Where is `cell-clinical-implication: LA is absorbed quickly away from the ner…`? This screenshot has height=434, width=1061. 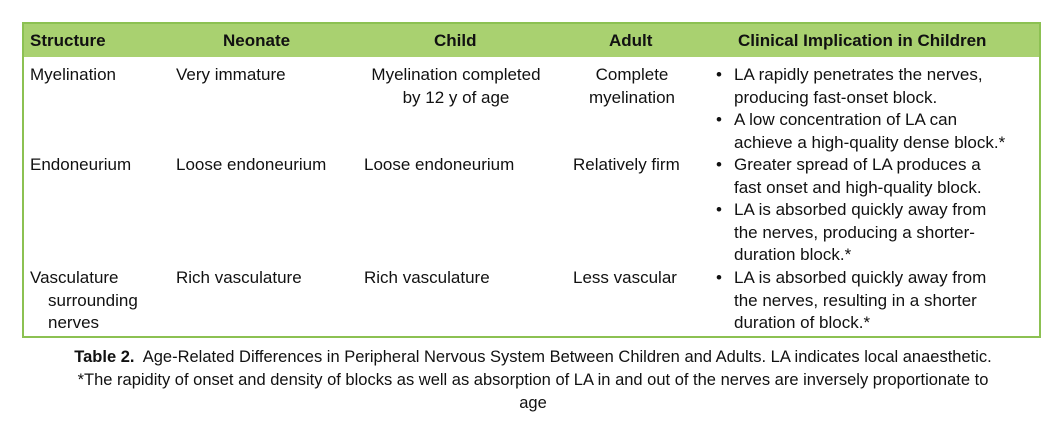 cell-clinical-implication: LA is absorbed quickly away from the ner… is located at coordinates (848, 301).